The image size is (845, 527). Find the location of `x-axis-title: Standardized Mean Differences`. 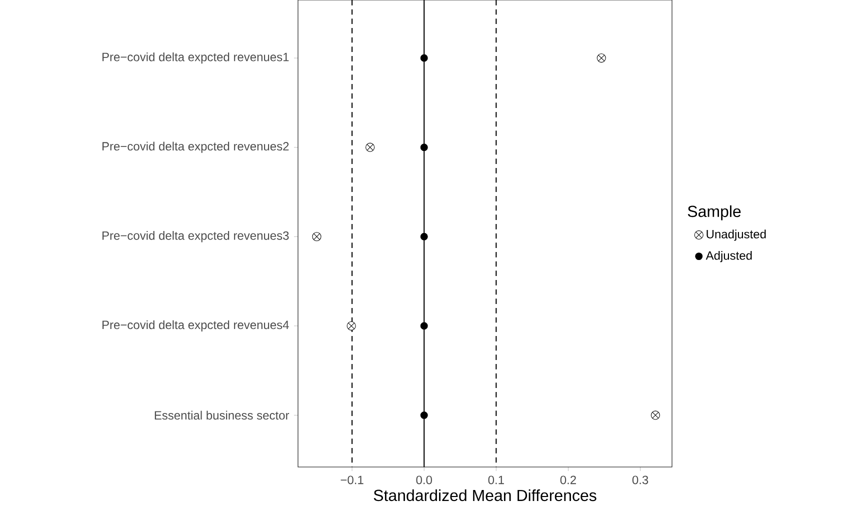

x-axis-title: Standardized Mean Differences is located at coordinates (485, 495).